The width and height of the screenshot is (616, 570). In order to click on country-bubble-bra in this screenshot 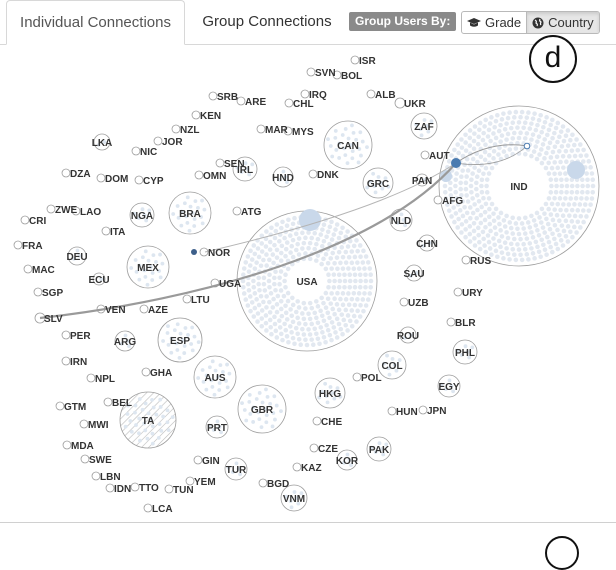, I will do `click(190, 213)`.